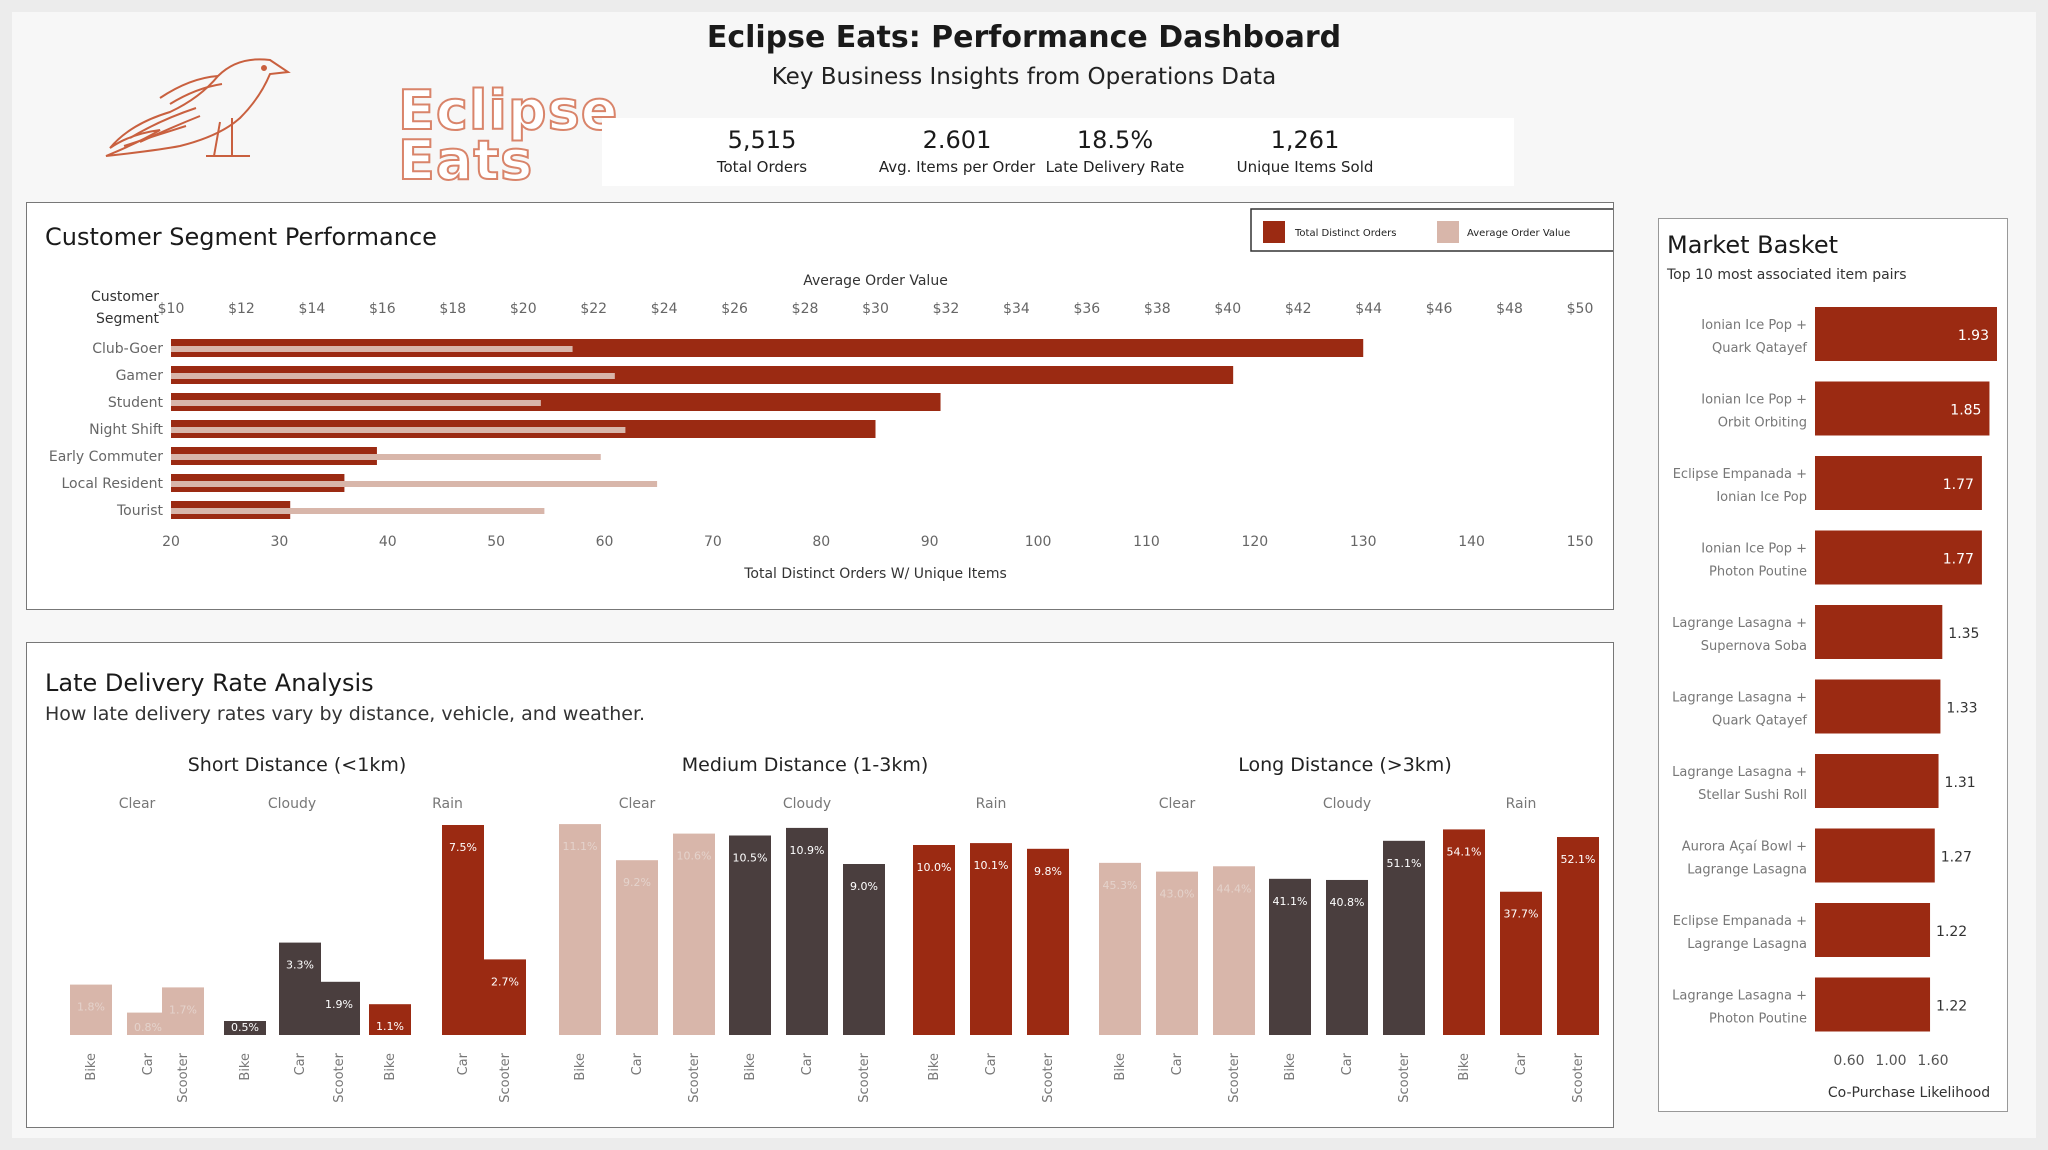 The height and width of the screenshot is (1150, 2048). What do you see at coordinates (664, 309) in the screenshot?
I see `x2-tick-label: $24` at bounding box center [664, 309].